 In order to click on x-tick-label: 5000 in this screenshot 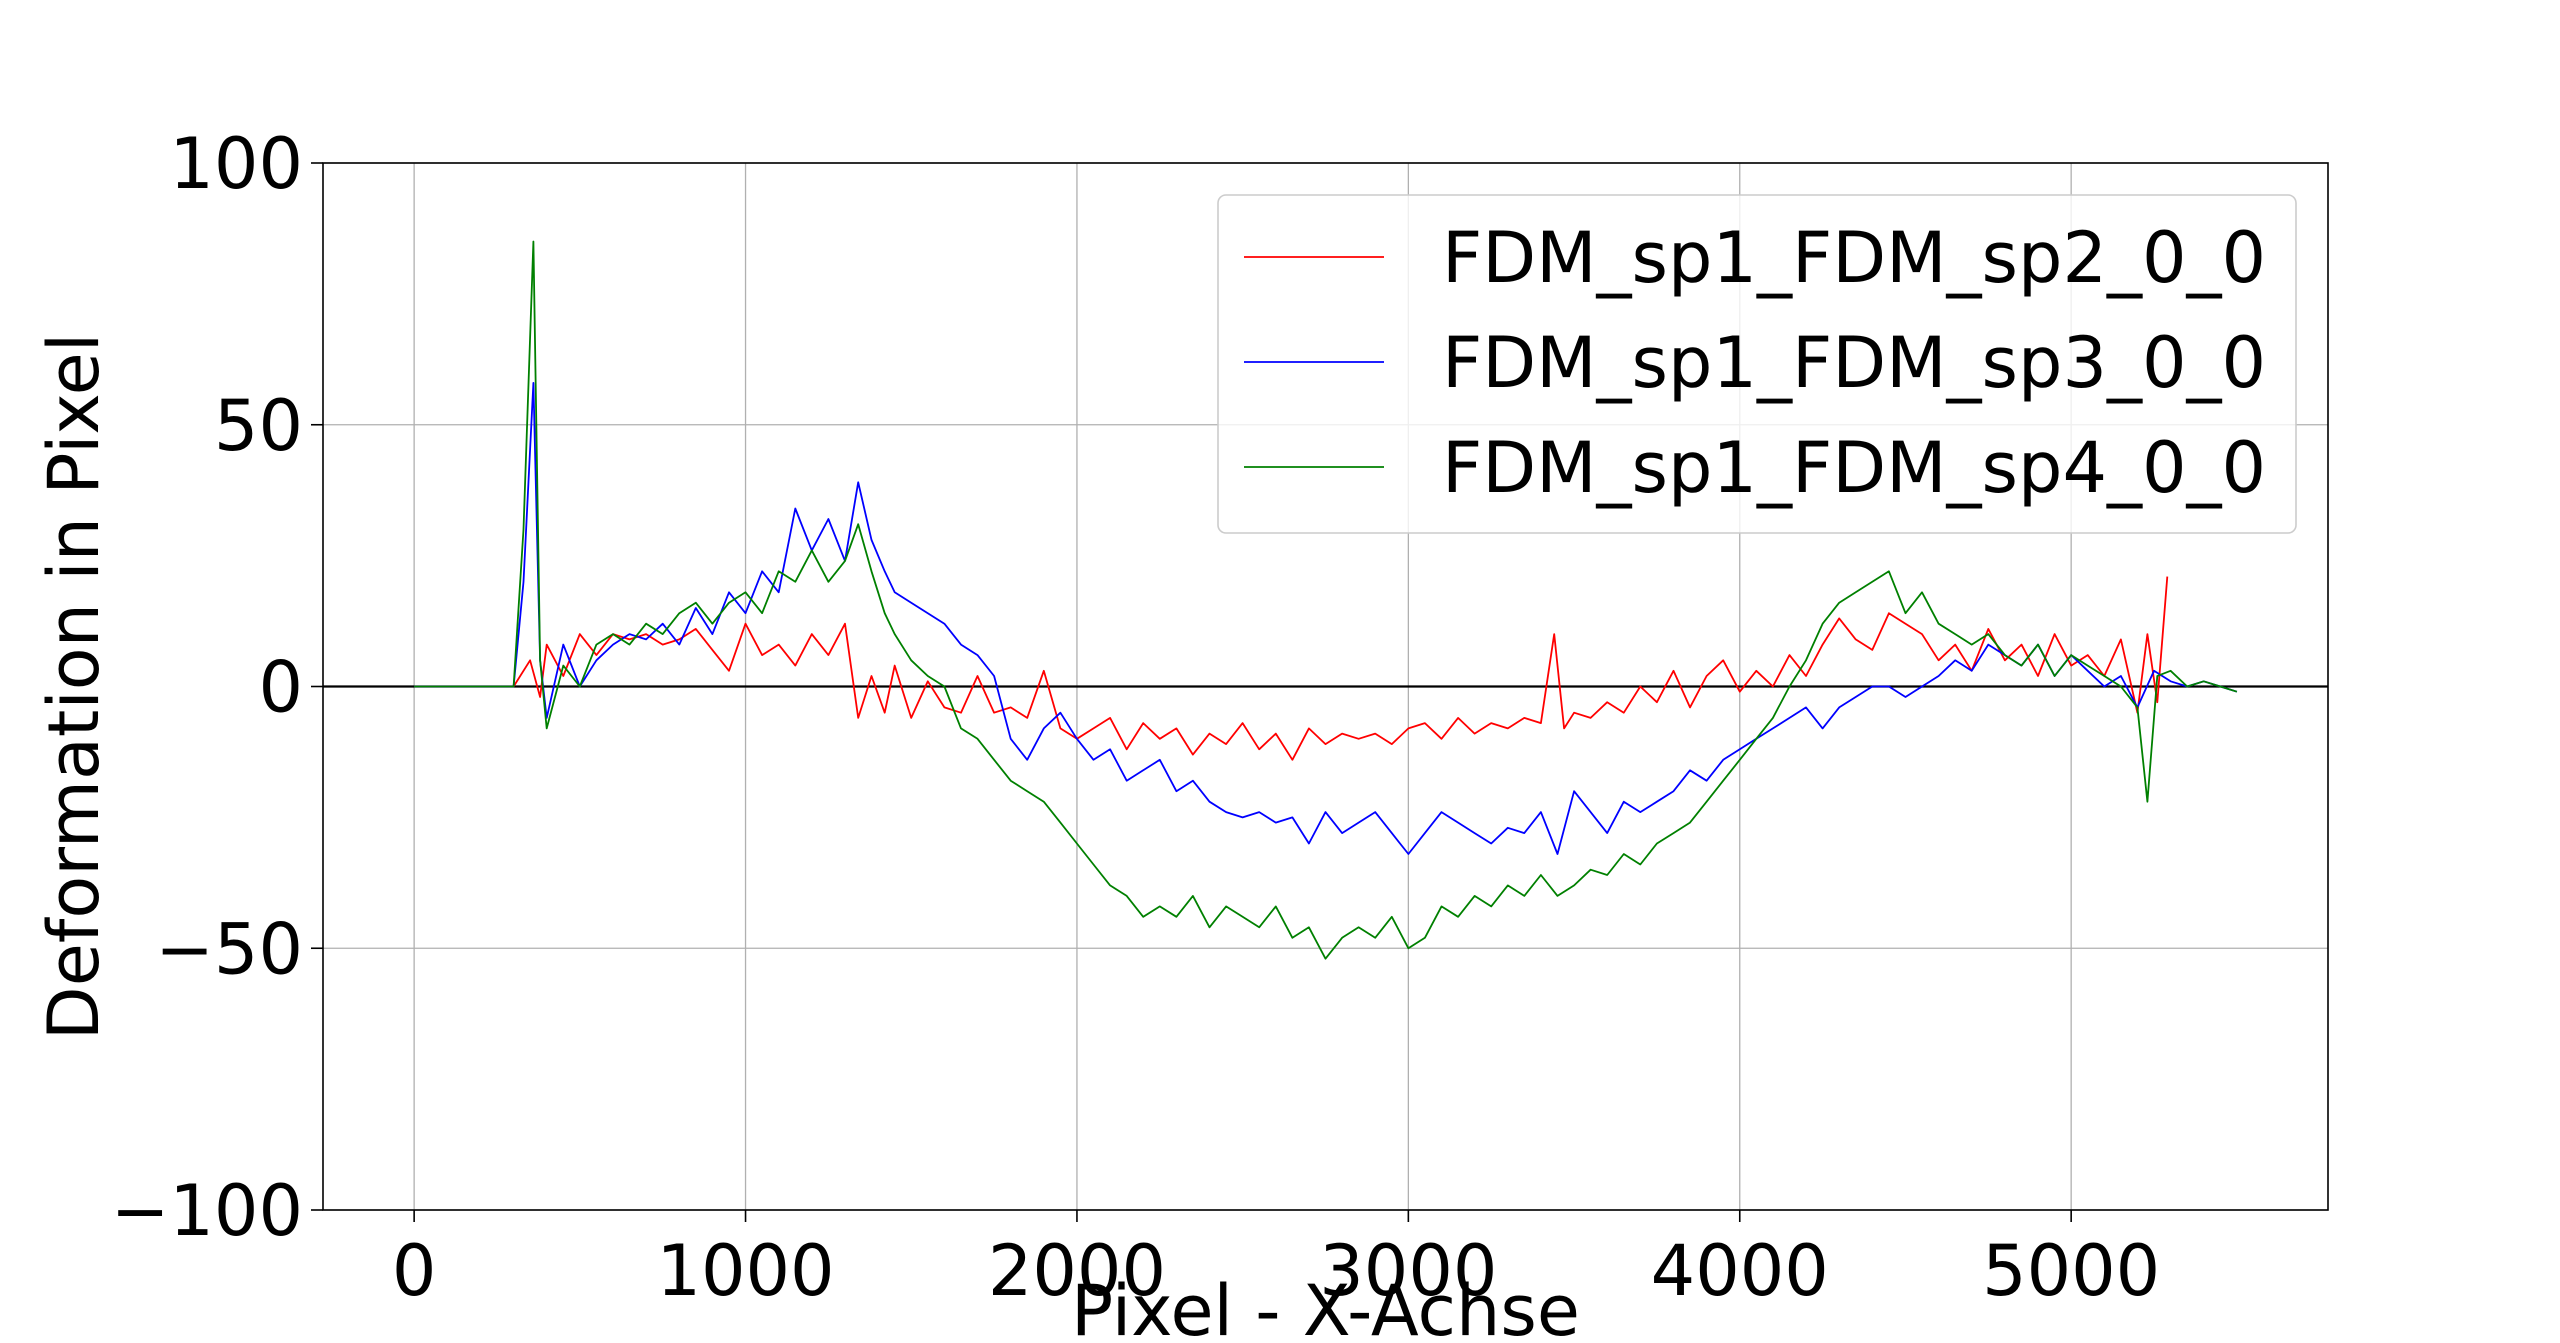, I will do `click(2071, 1271)`.